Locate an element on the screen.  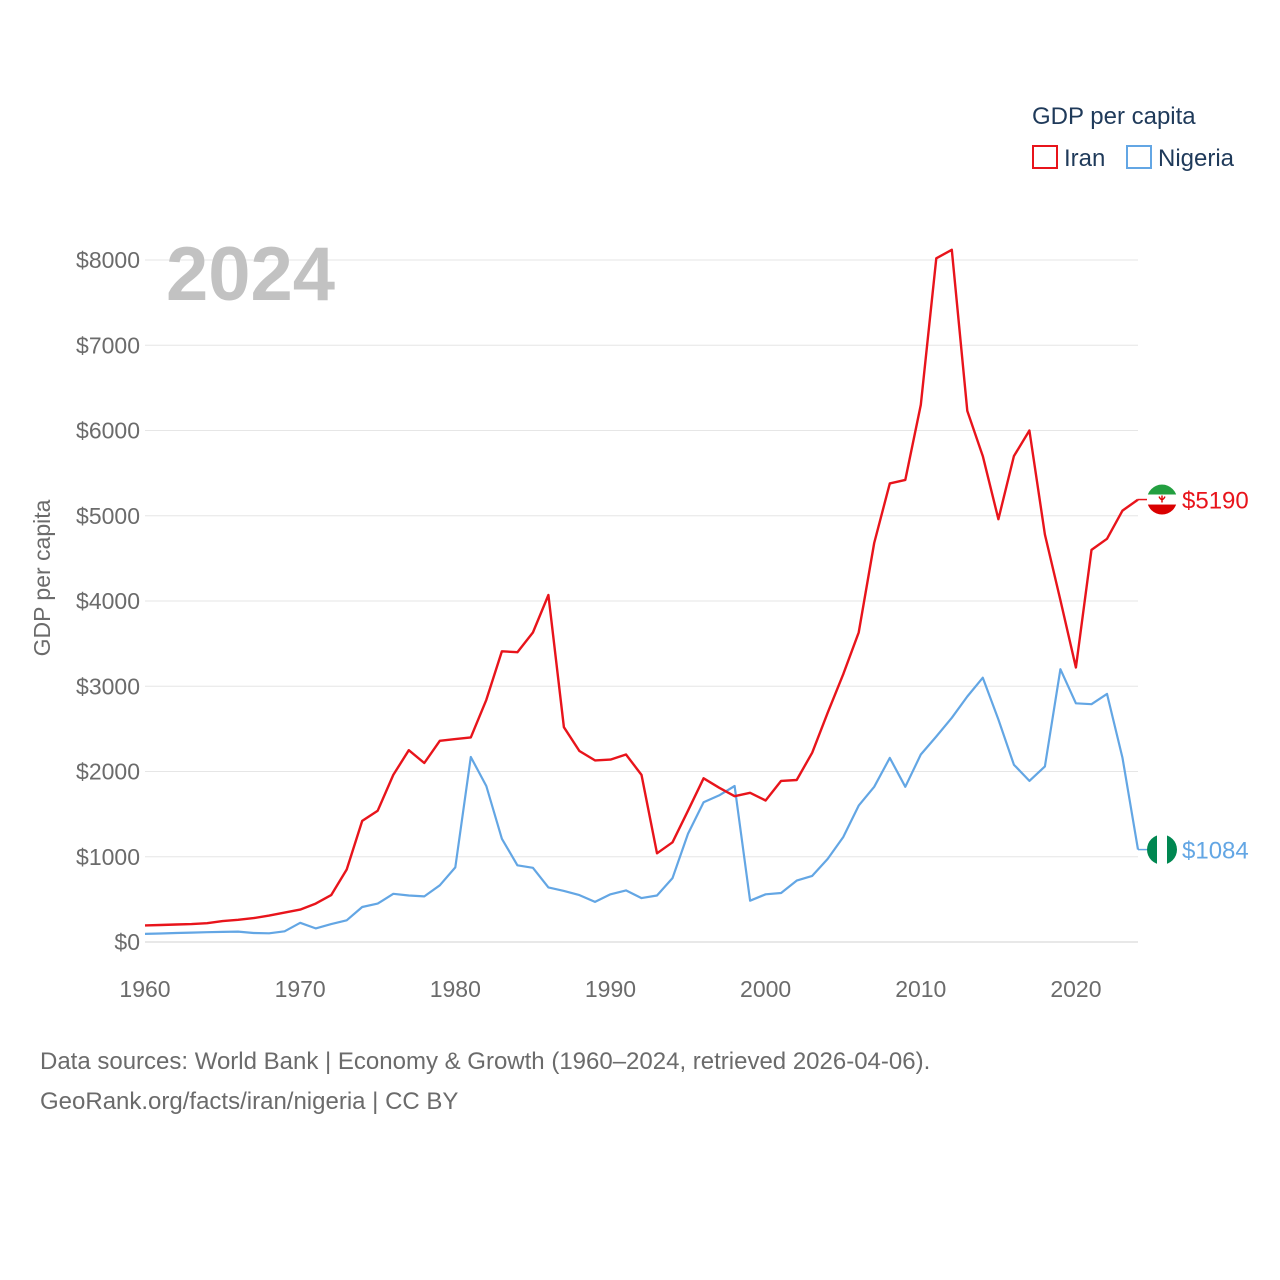
nigeria-flag-icon is located at coordinates (1162, 849).